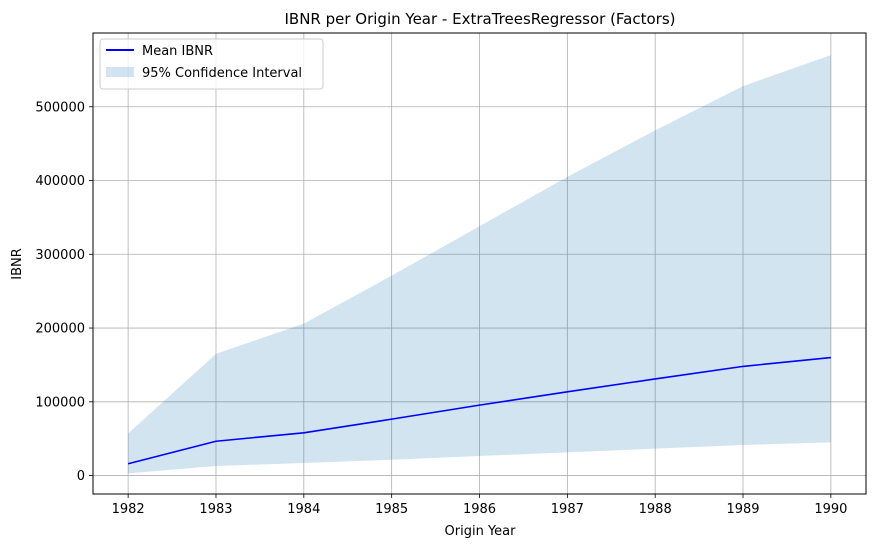 Image resolution: width=876 pixels, height=547 pixels. I want to click on legend: Mean IBNR 95% Confidence Interval, so click(211, 64).